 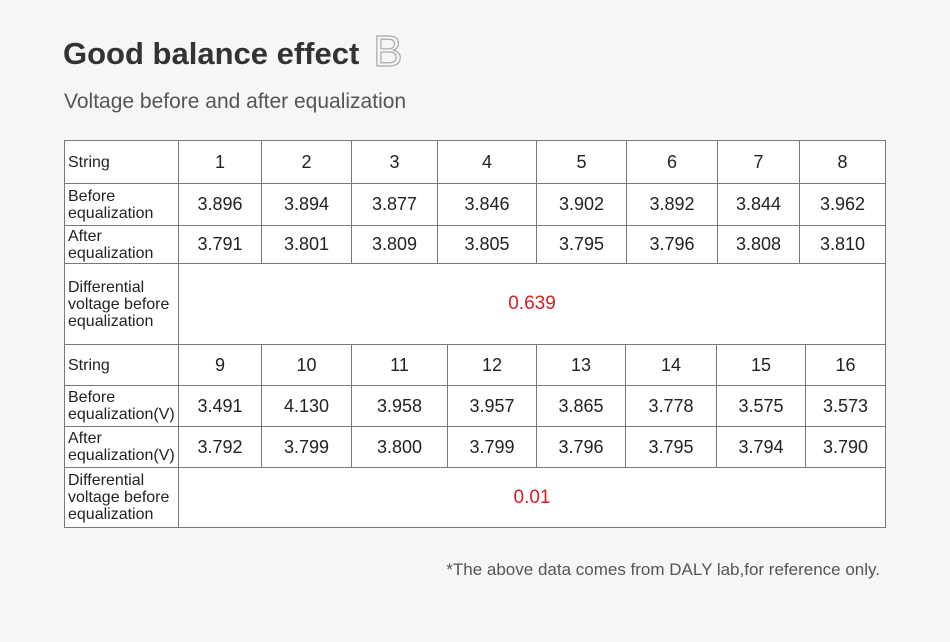 I want to click on string-cell: 16, so click(x=845, y=365).